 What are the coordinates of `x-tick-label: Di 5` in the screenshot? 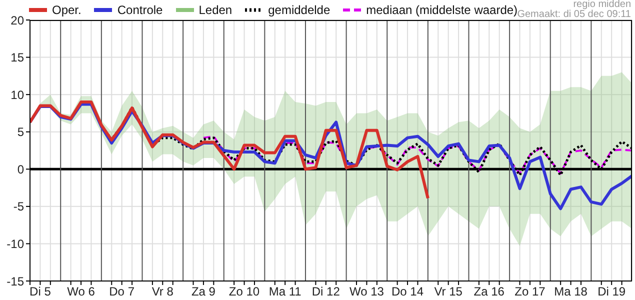 It's located at (41, 291).